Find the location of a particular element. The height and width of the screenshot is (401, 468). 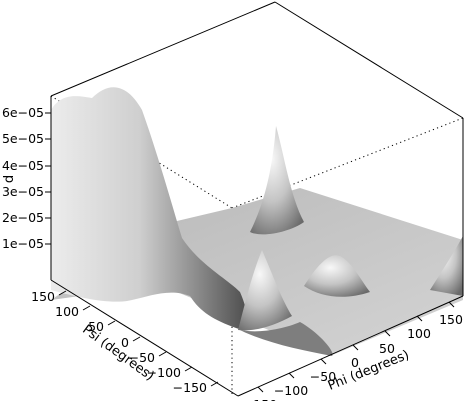

psi-tick-label: −50 is located at coordinates (142, 357).